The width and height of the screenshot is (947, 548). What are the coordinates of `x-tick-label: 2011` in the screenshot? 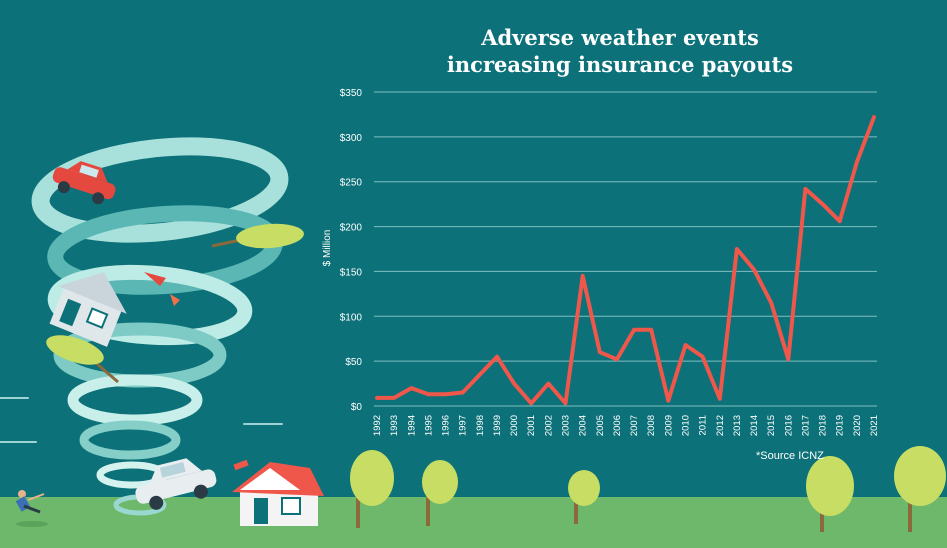 It's located at (703, 425).